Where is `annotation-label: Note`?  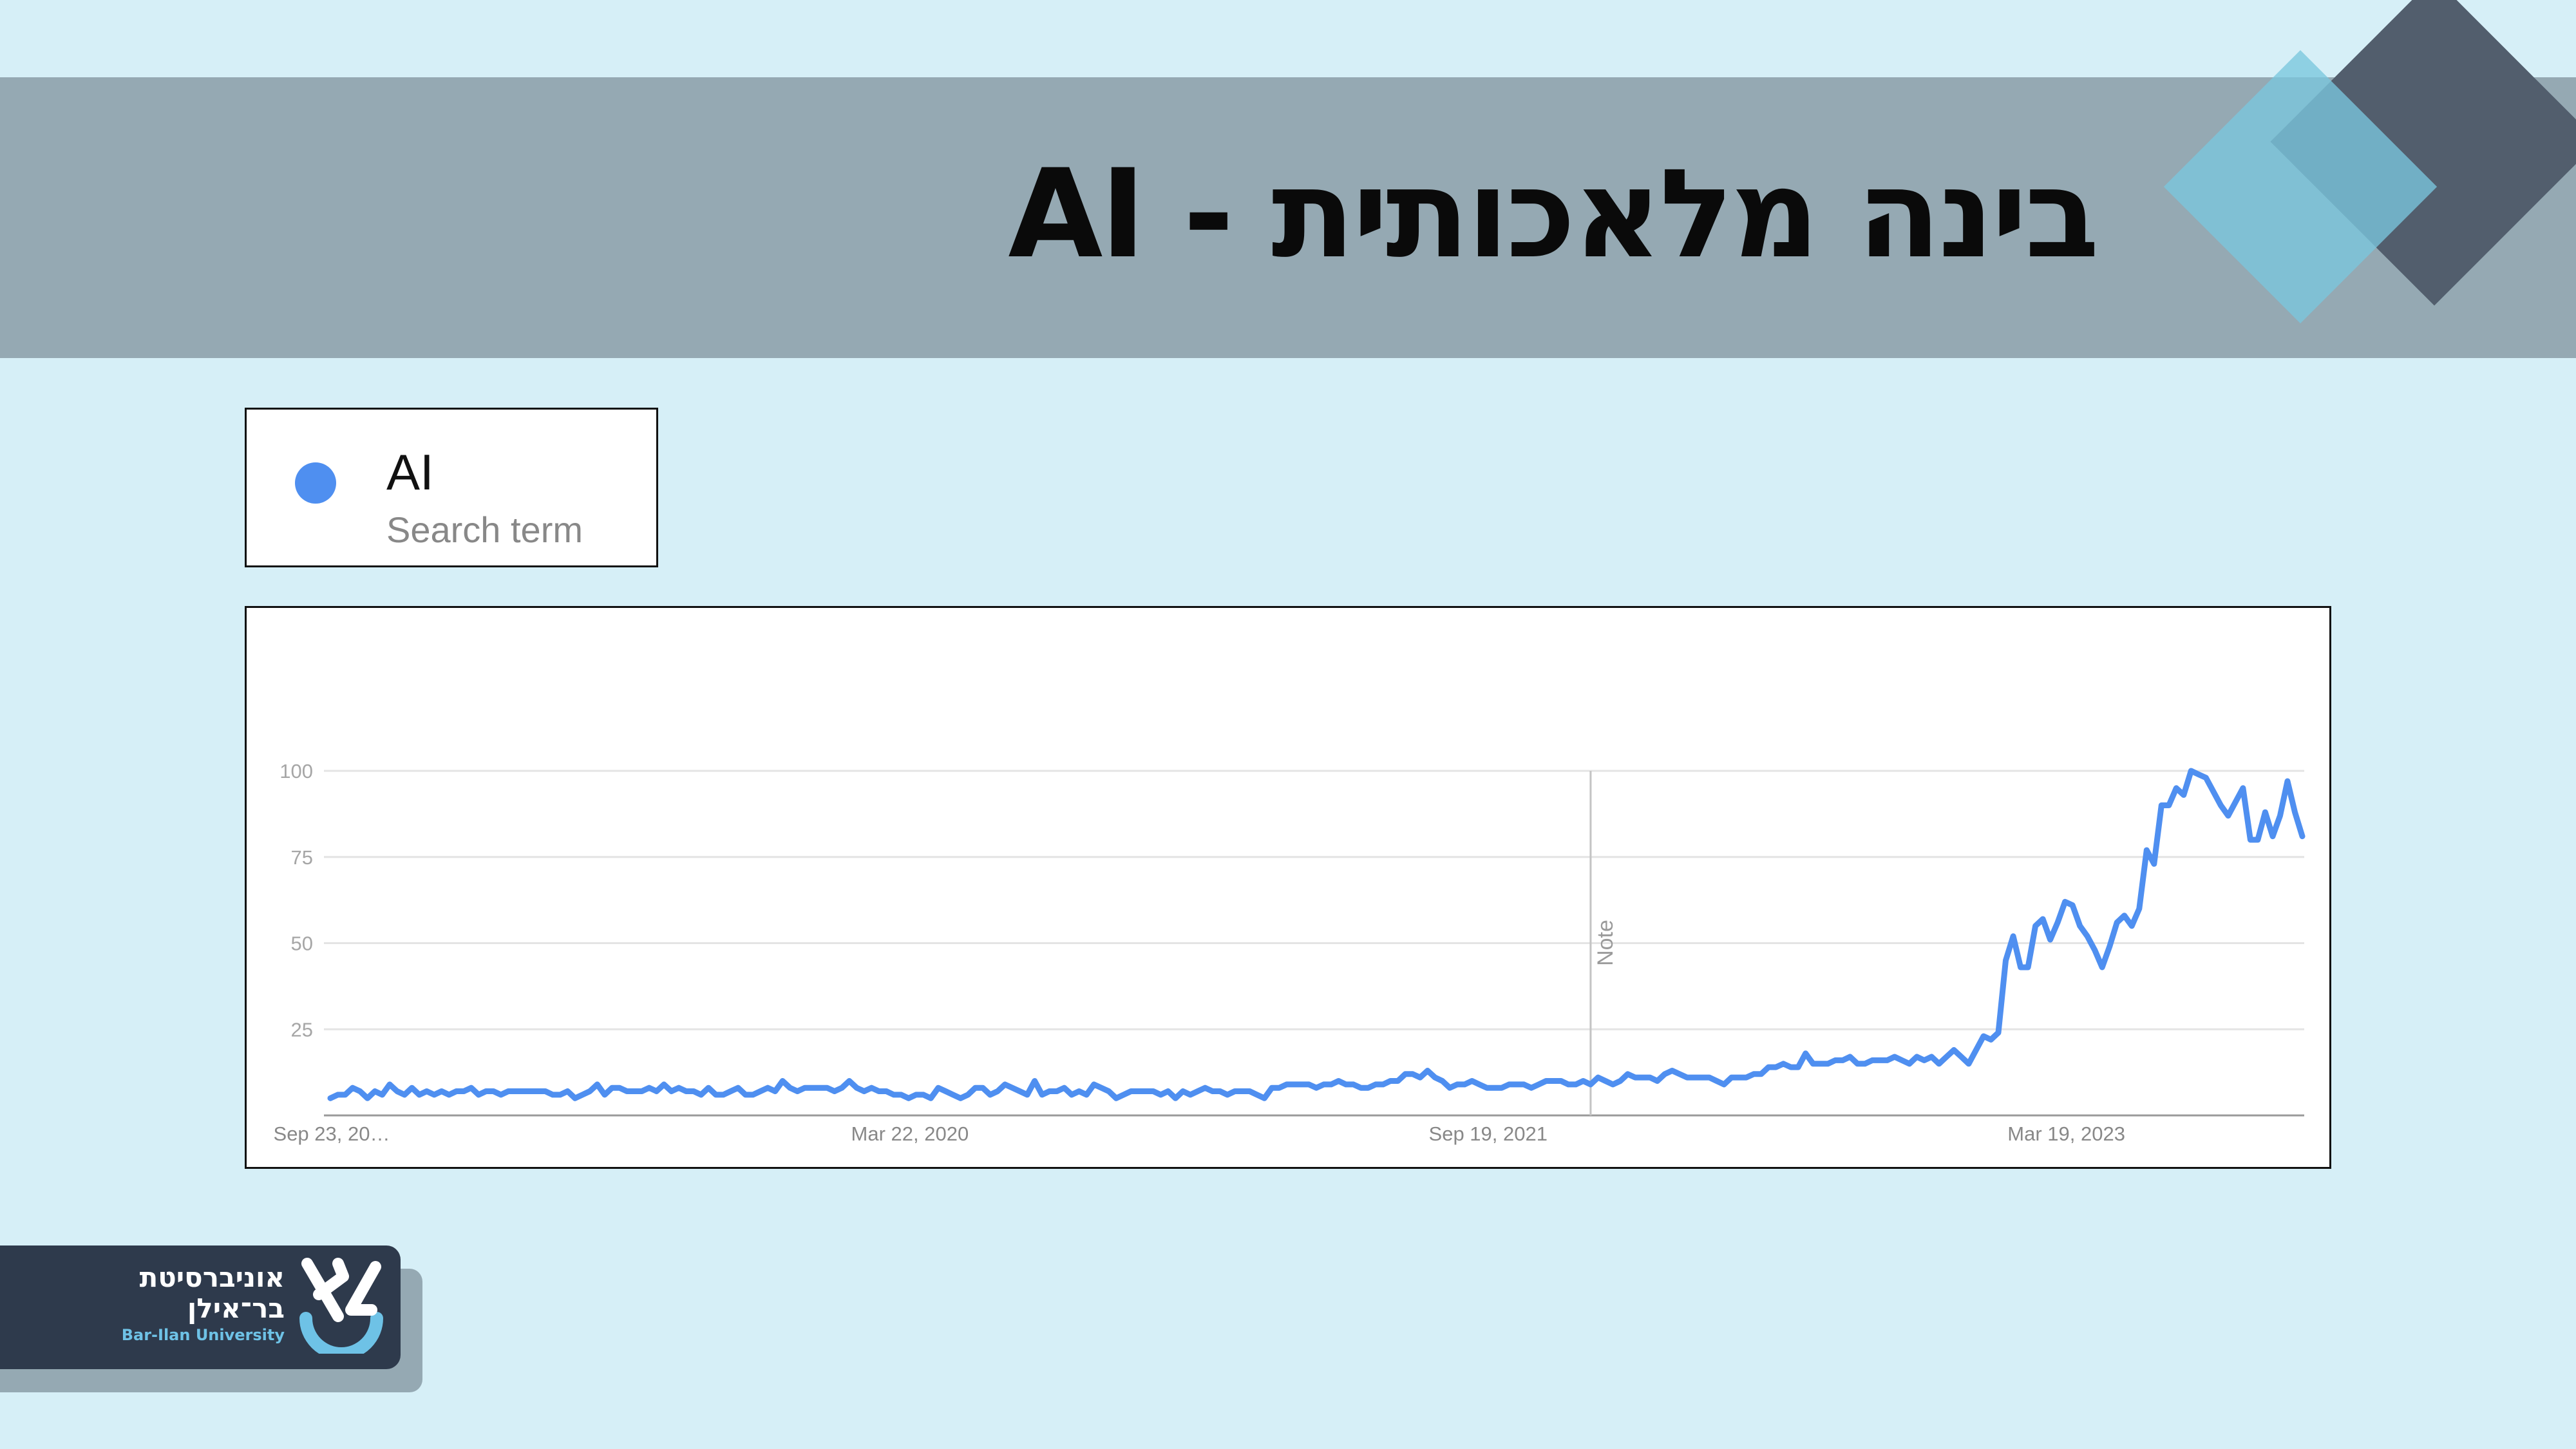 annotation-label: Note is located at coordinates (1605, 943).